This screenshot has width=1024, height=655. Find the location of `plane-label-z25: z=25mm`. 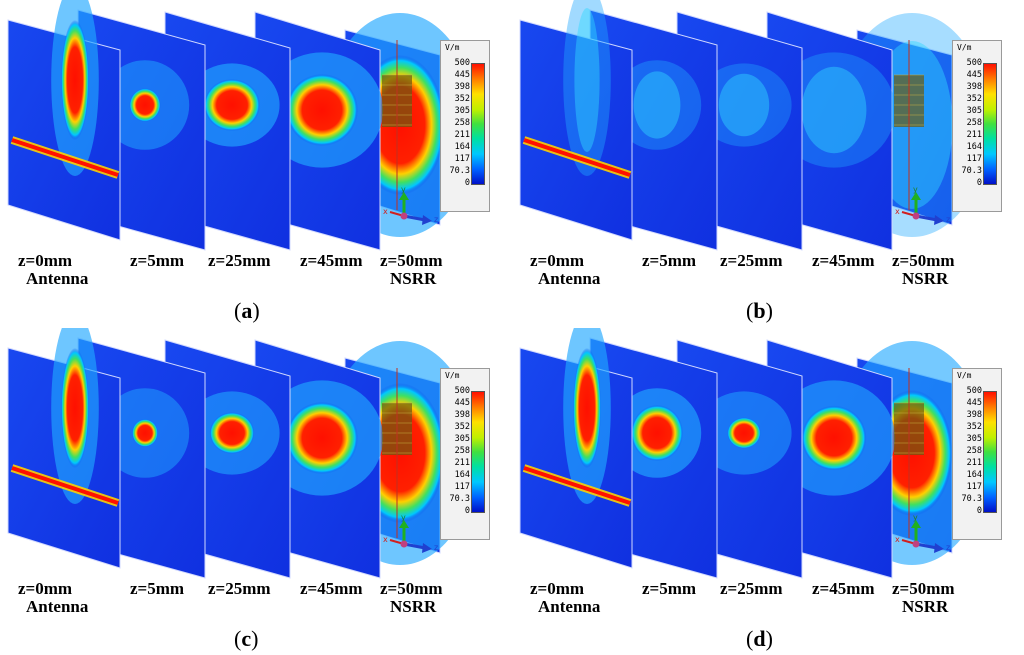

plane-label-z25: z=25mm is located at coordinates (239, 588).